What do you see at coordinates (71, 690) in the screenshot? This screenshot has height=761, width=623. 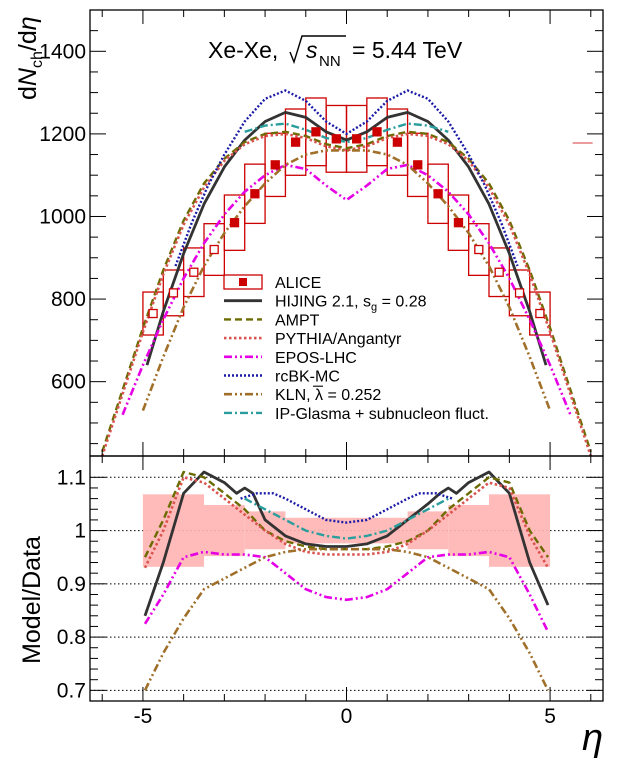 I see `y-tick-label-ratio: 0.7` at bounding box center [71, 690].